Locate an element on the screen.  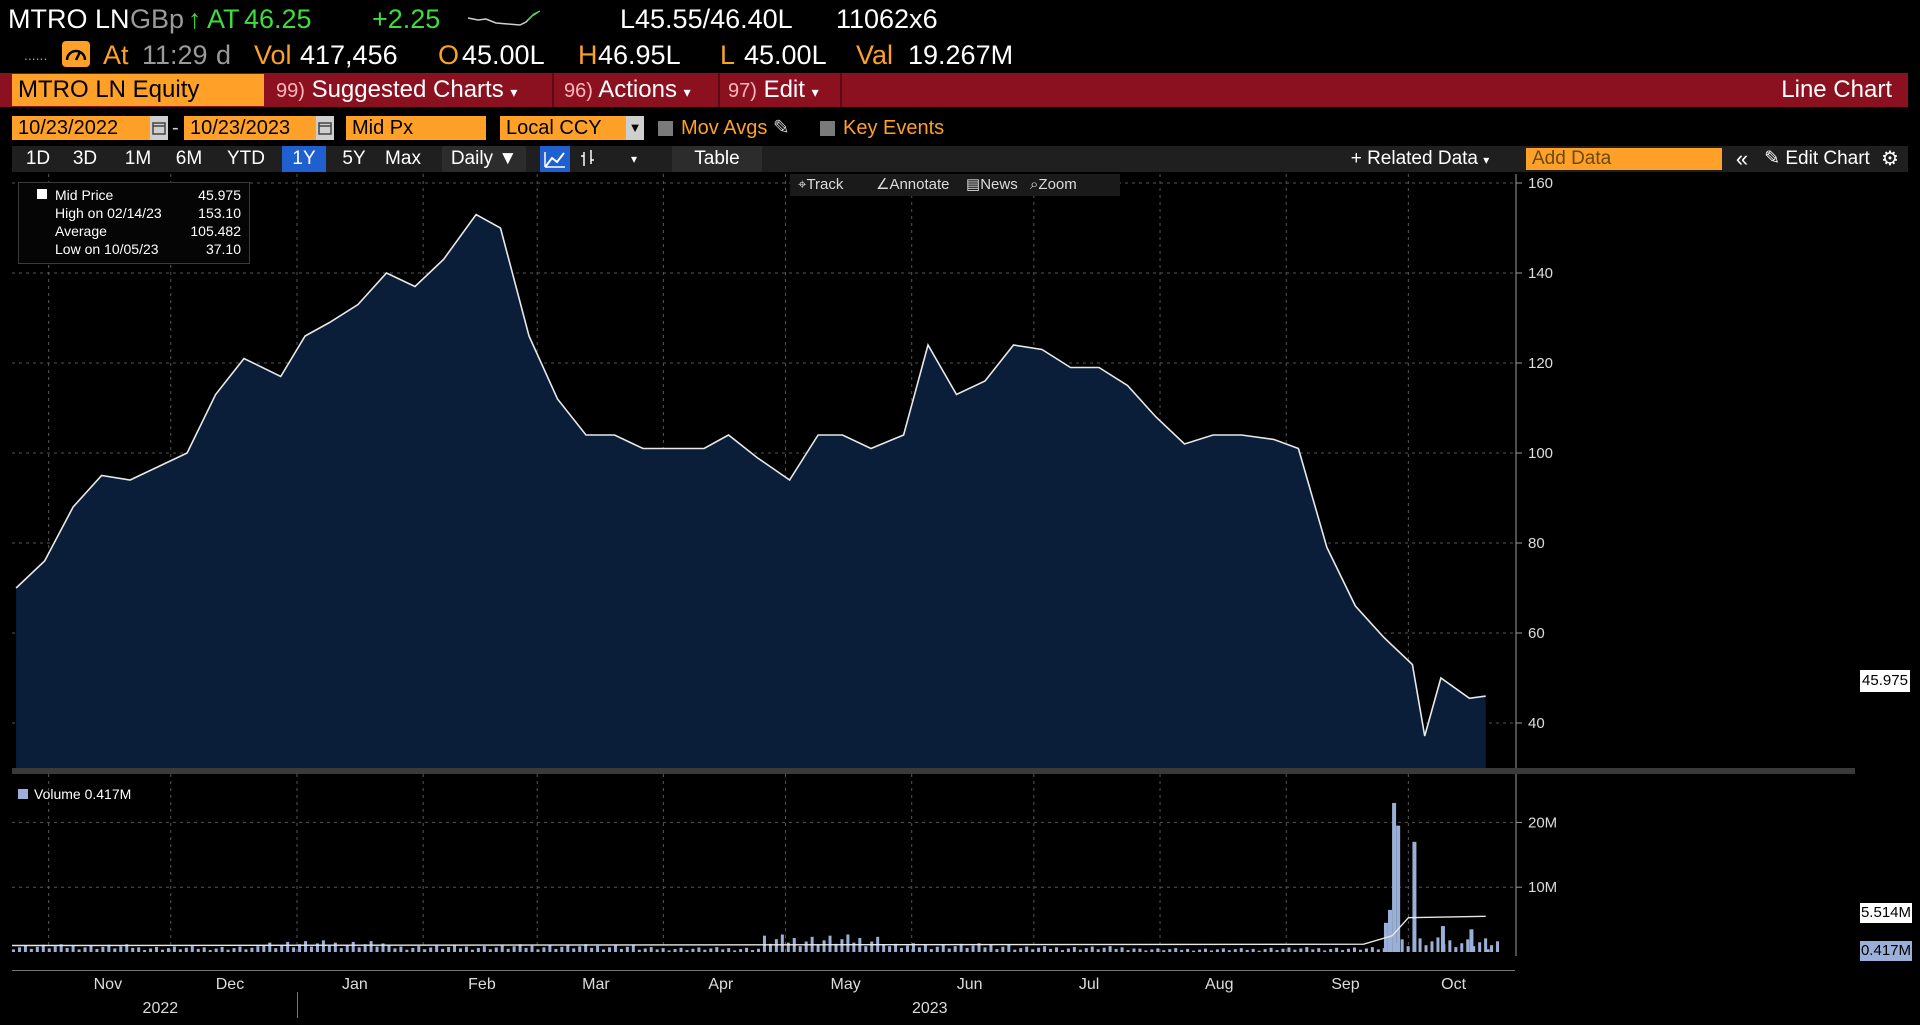
table-button: Table is located at coordinates (717, 159).